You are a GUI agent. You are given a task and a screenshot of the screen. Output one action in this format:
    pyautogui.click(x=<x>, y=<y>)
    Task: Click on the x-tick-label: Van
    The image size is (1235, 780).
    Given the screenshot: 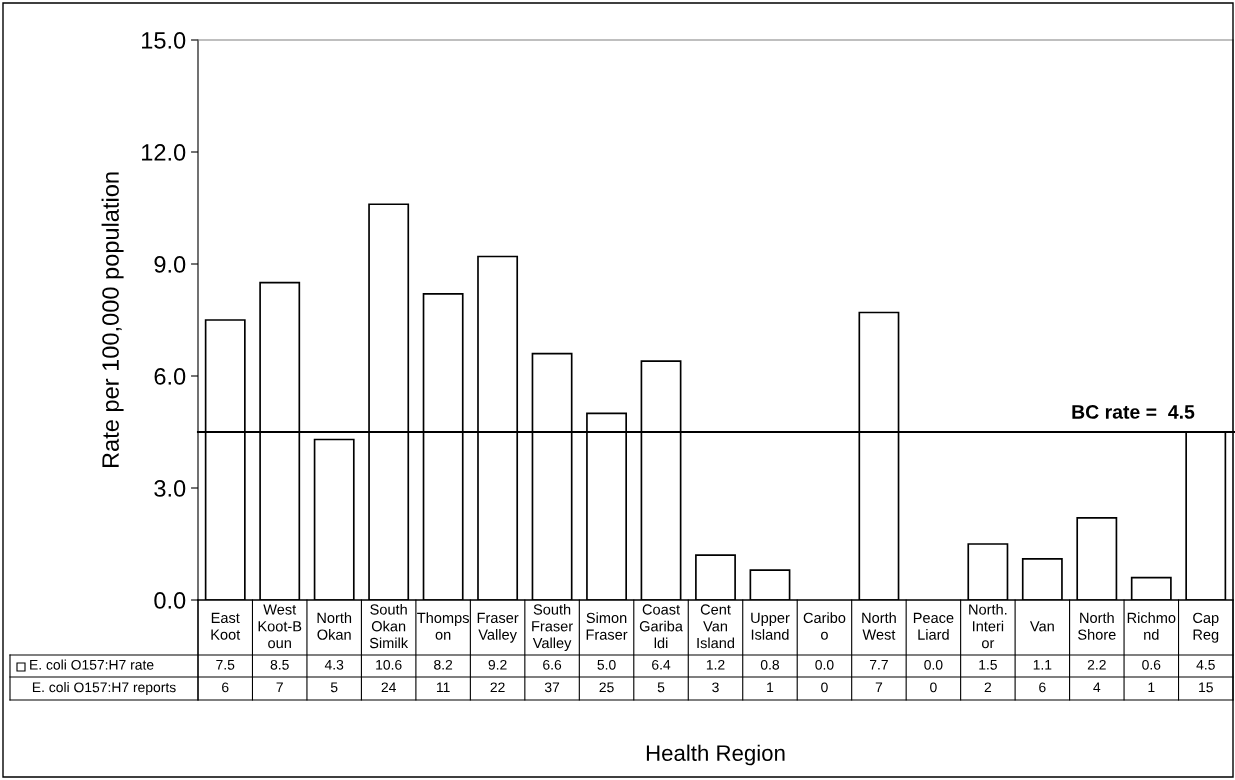 What is the action you would take?
    pyautogui.click(x=1041, y=626)
    